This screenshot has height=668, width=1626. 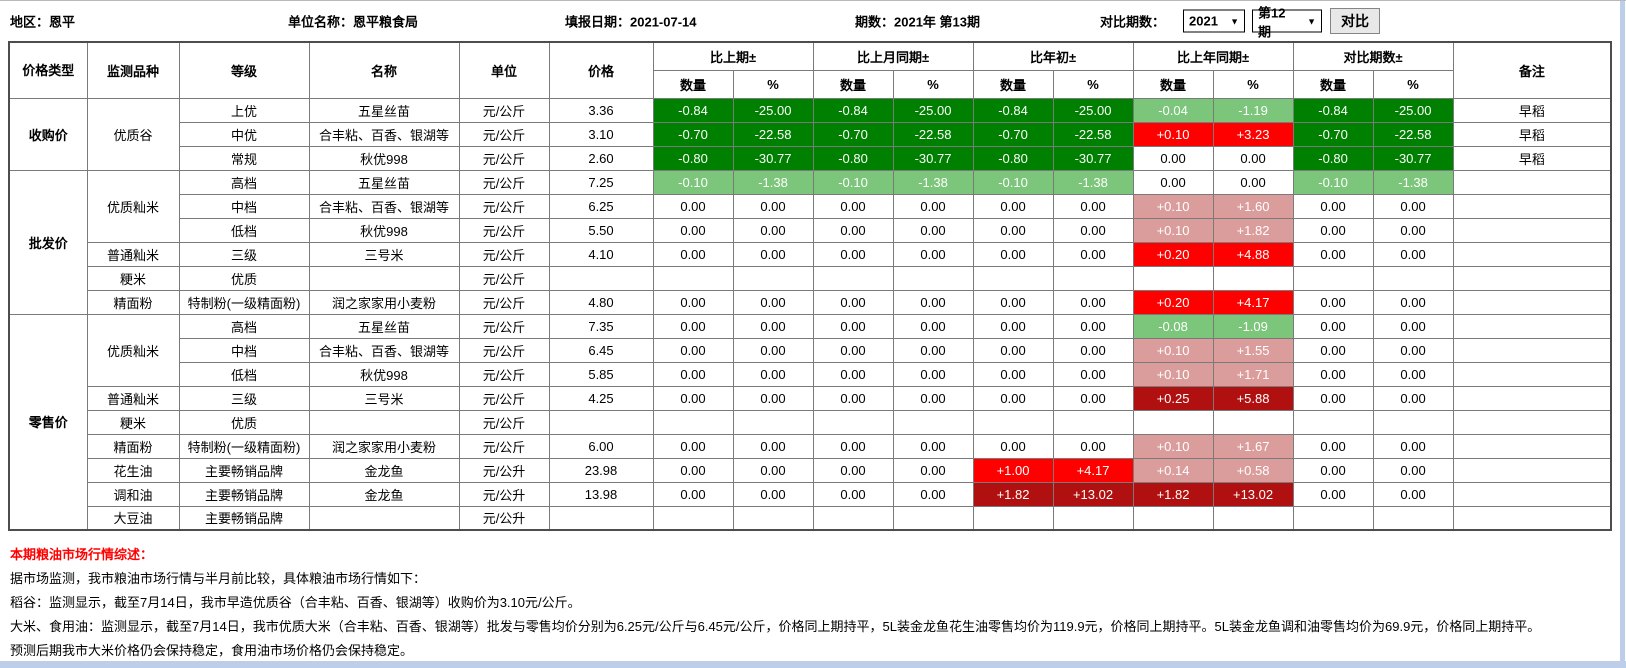 What do you see at coordinates (48, 242) in the screenshot?
I see `category-cell: 批发价` at bounding box center [48, 242].